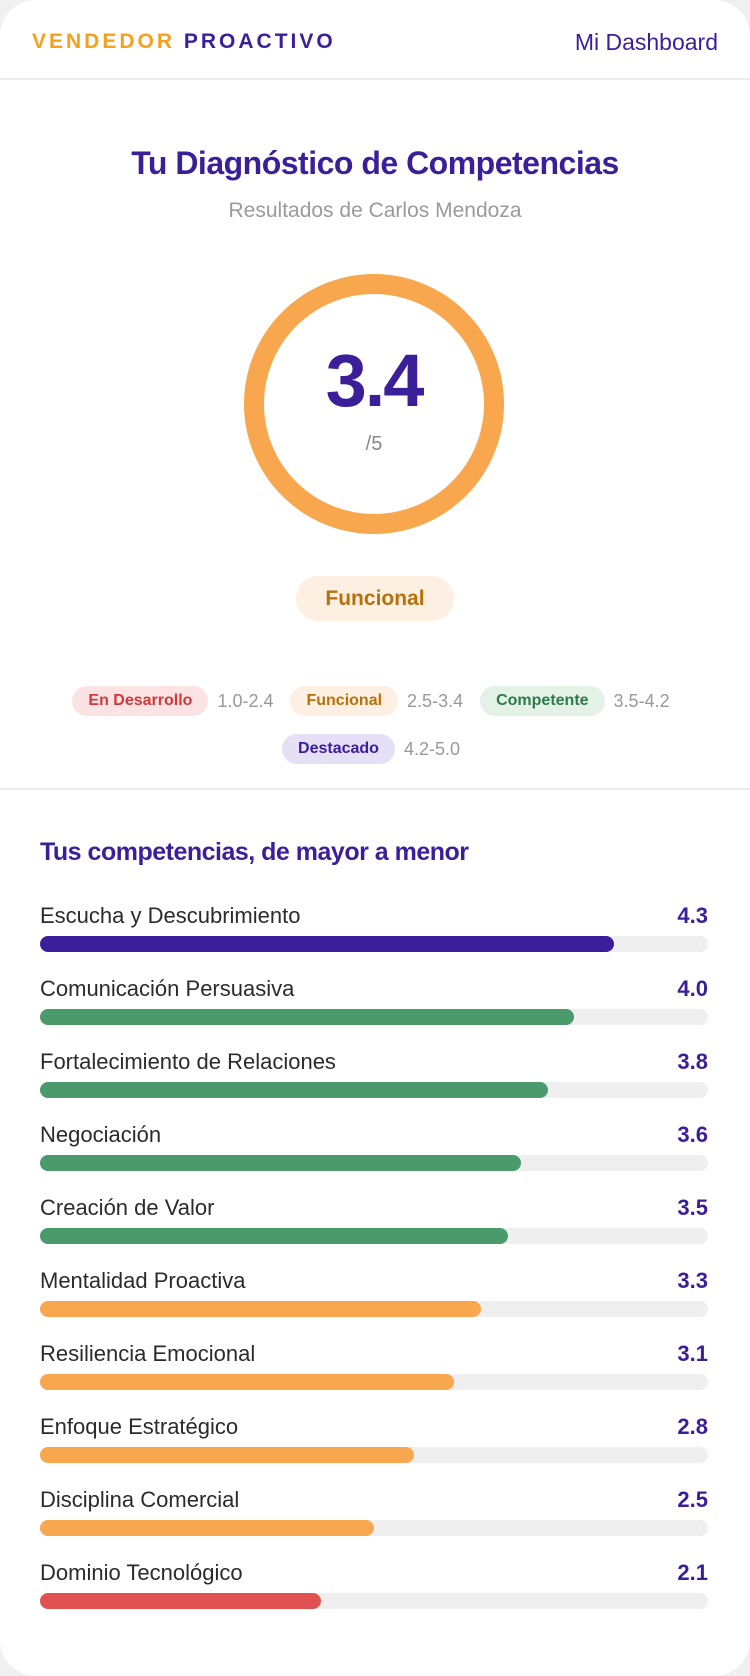  I want to click on score-max: /5, so click(374, 444).